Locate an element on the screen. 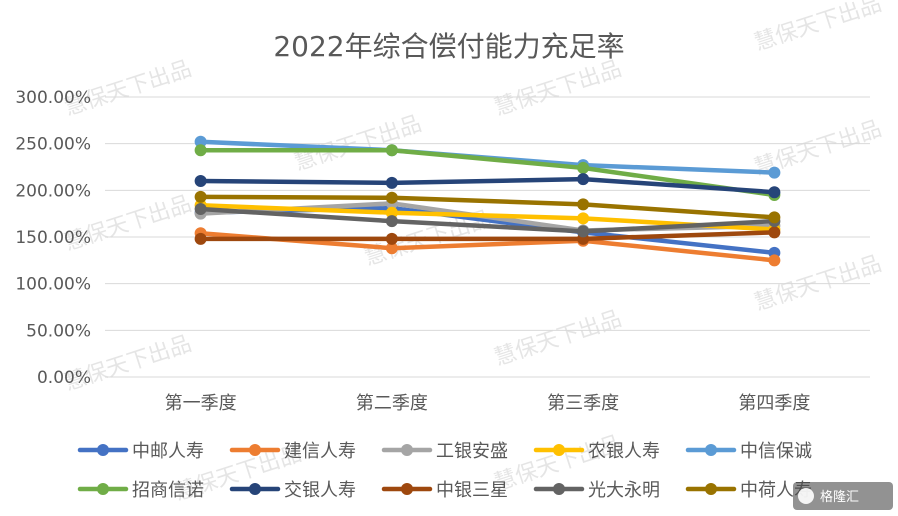  legend-item: 建信人寿 is located at coordinates (292, 451).